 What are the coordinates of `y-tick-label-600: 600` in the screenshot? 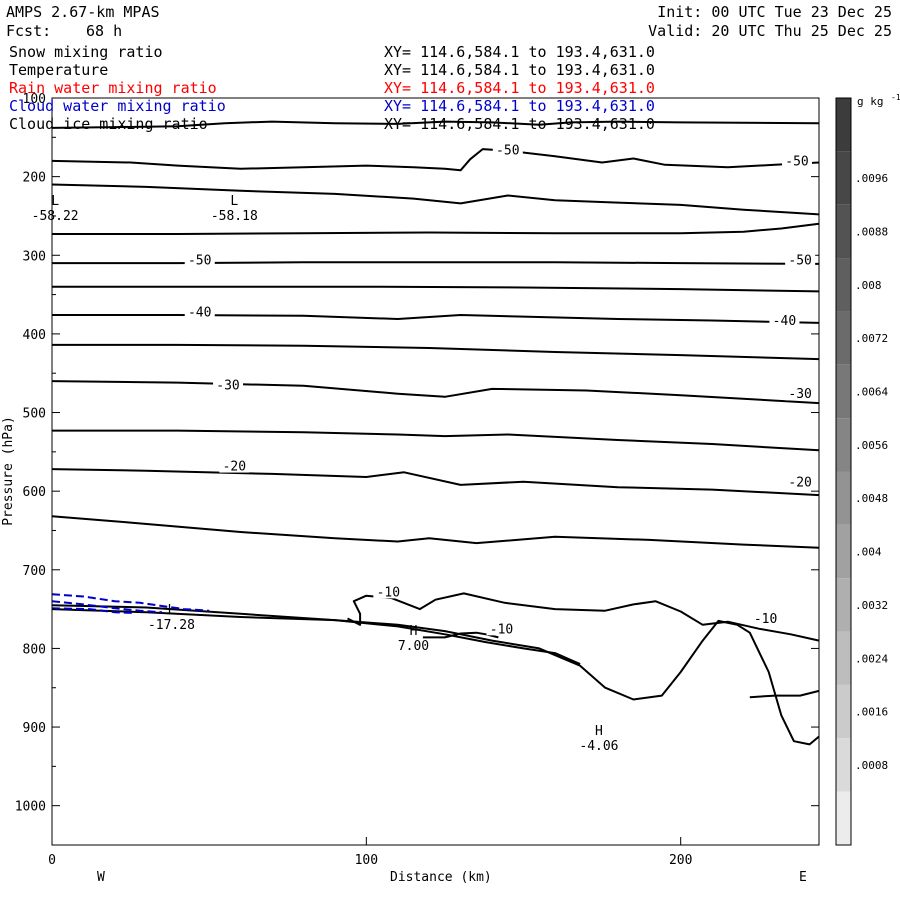 It's located at (34, 492).